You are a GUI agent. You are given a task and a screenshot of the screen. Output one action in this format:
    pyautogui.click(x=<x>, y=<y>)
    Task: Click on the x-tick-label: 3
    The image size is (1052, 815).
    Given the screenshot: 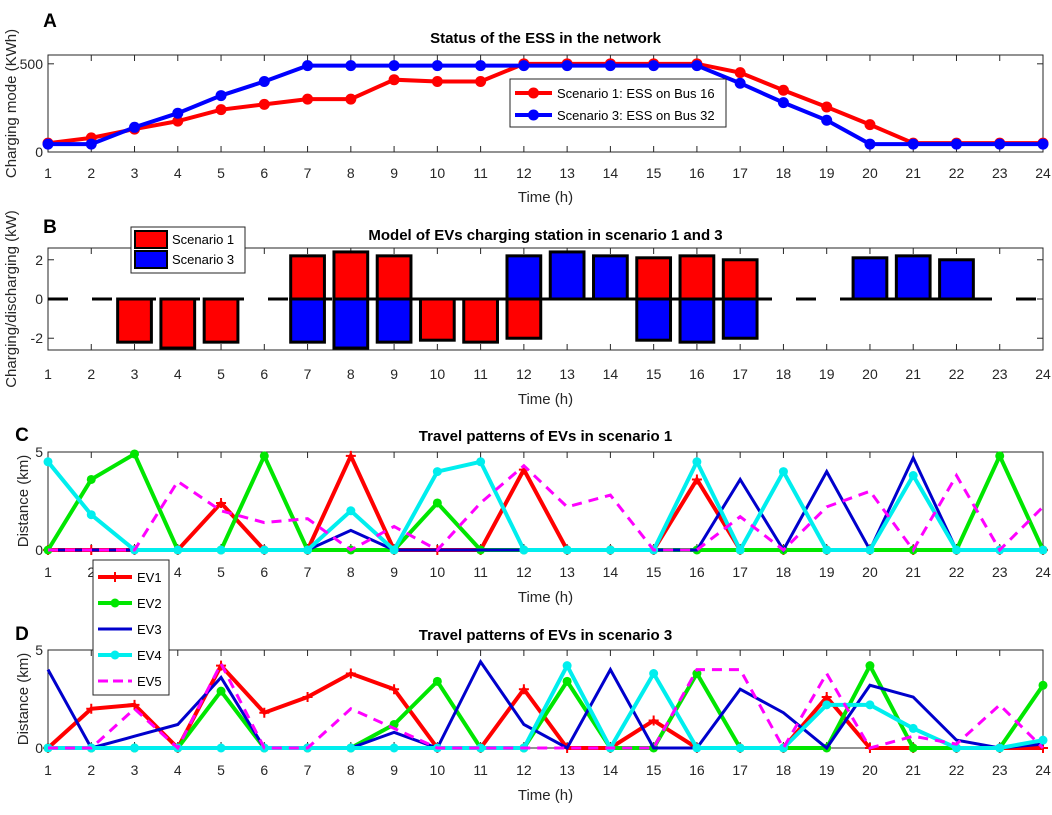 What is the action you would take?
    pyautogui.click(x=135, y=173)
    